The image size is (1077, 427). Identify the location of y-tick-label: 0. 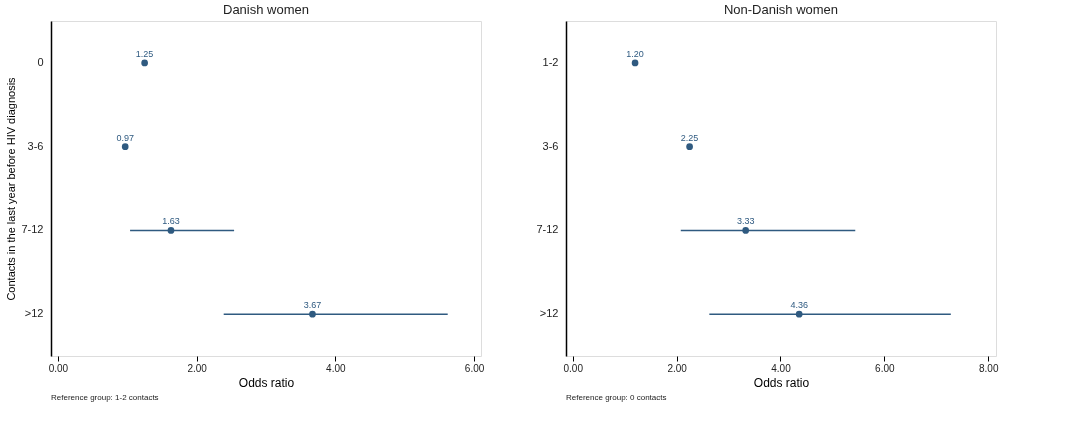
(40, 61).